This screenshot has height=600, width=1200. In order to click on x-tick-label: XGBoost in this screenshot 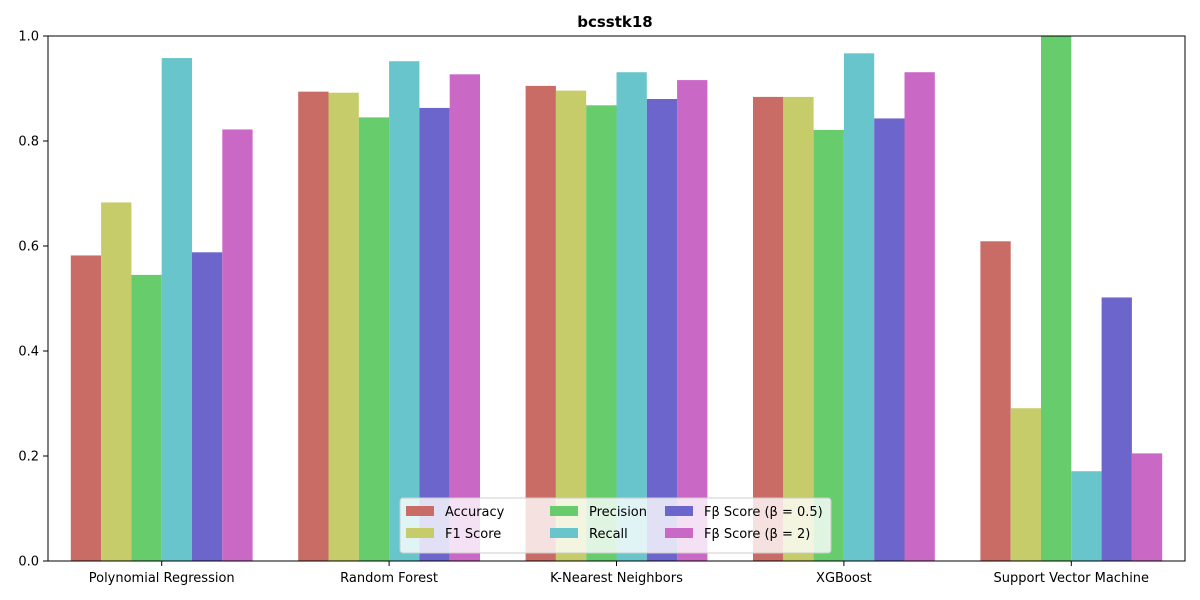, I will do `click(844, 578)`.